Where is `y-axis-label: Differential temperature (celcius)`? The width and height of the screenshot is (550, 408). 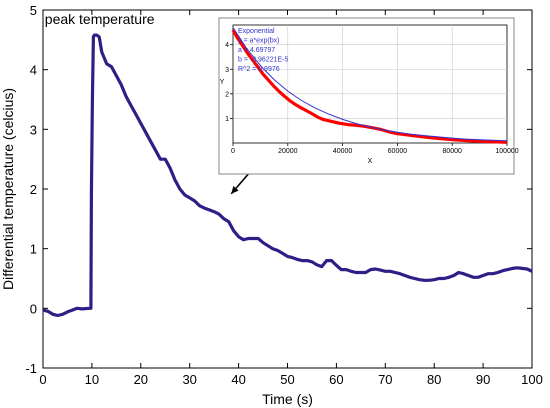 y-axis-label: Differential temperature (celcius) is located at coordinates (8, 189).